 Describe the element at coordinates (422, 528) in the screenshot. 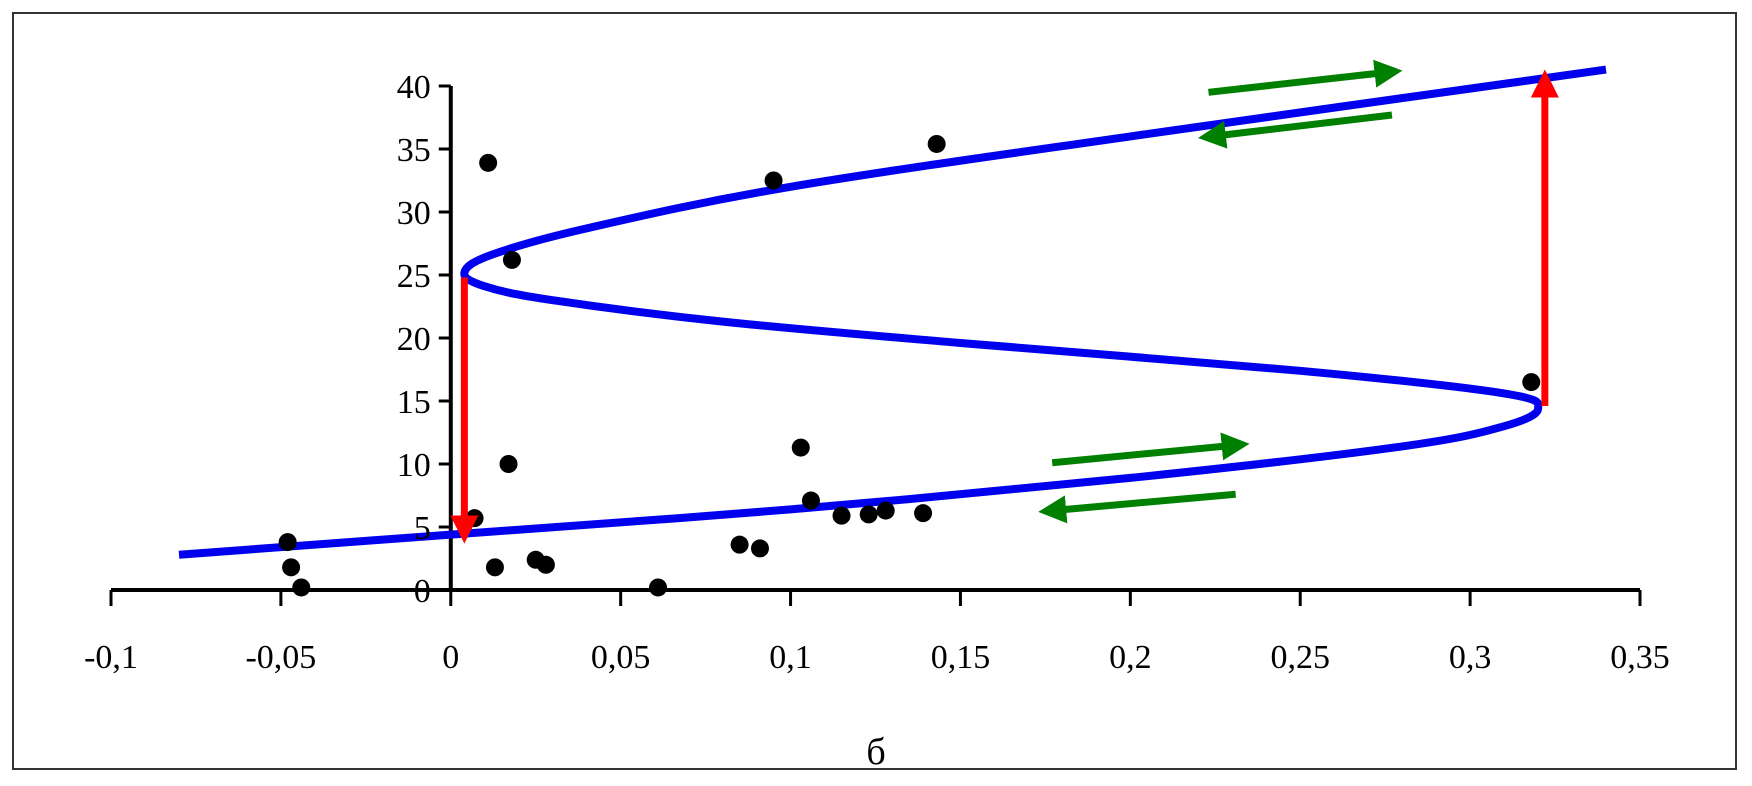

I see `y-tick-label: 5` at that location.